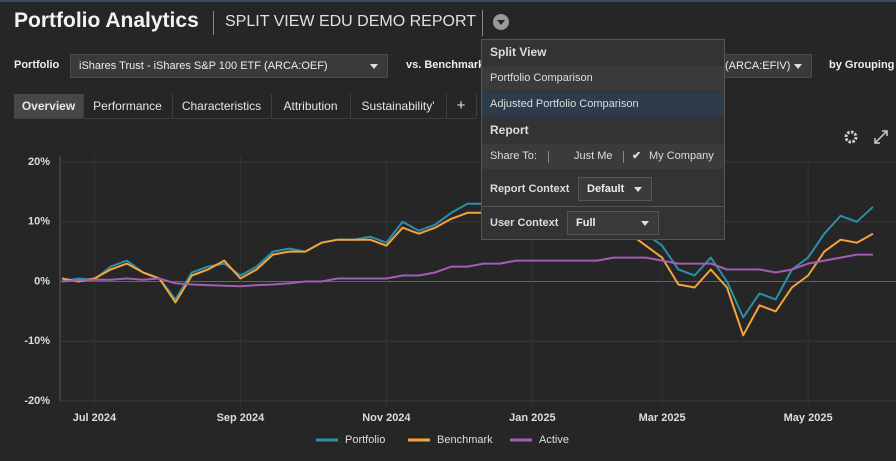  I want to click on tab-rule, so click(245, 118).